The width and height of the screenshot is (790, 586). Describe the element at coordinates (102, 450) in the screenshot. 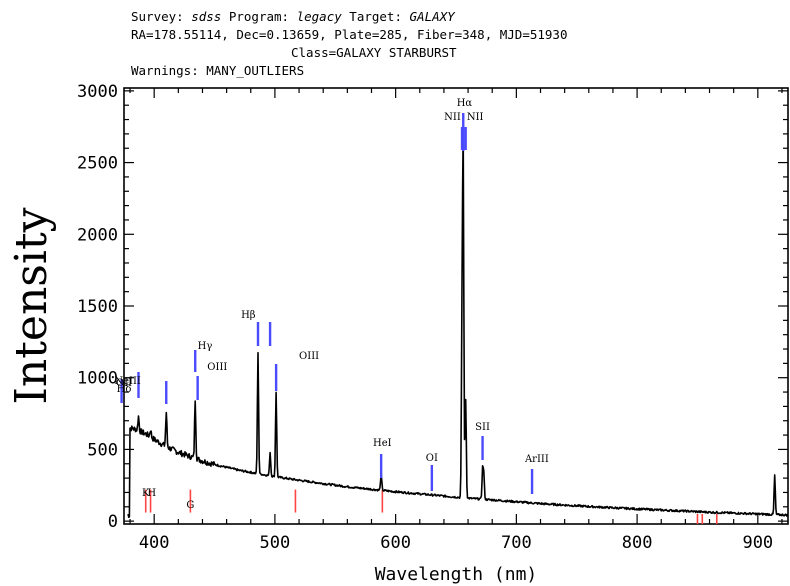

I see `y-tick-label: 500` at that location.